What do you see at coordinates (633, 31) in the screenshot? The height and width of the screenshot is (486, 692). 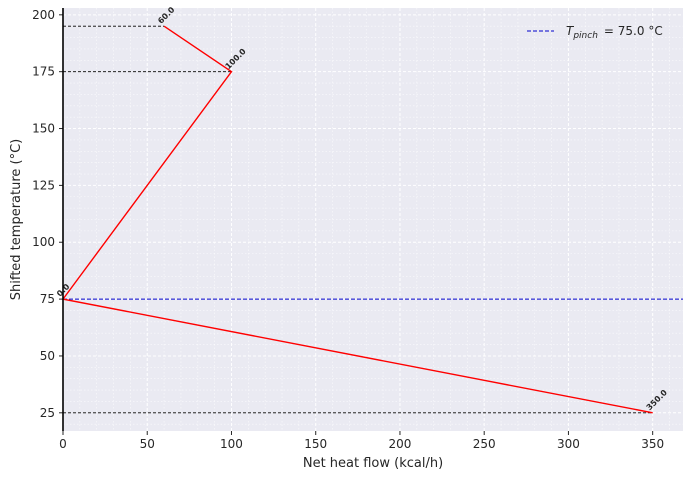 I see `legend-value: = 75.0 °C` at bounding box center [633, 31].